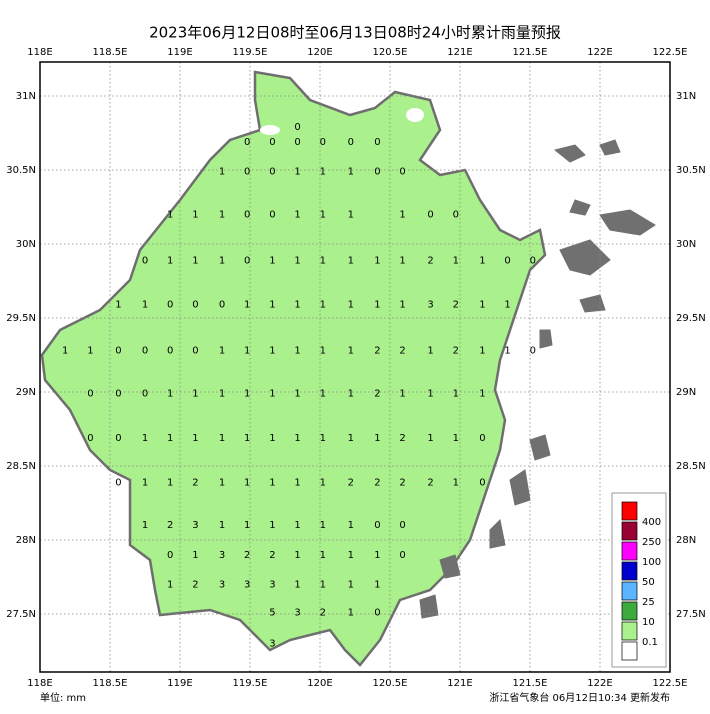  I want to click on legend-label: 0.1, so click(650, 642).